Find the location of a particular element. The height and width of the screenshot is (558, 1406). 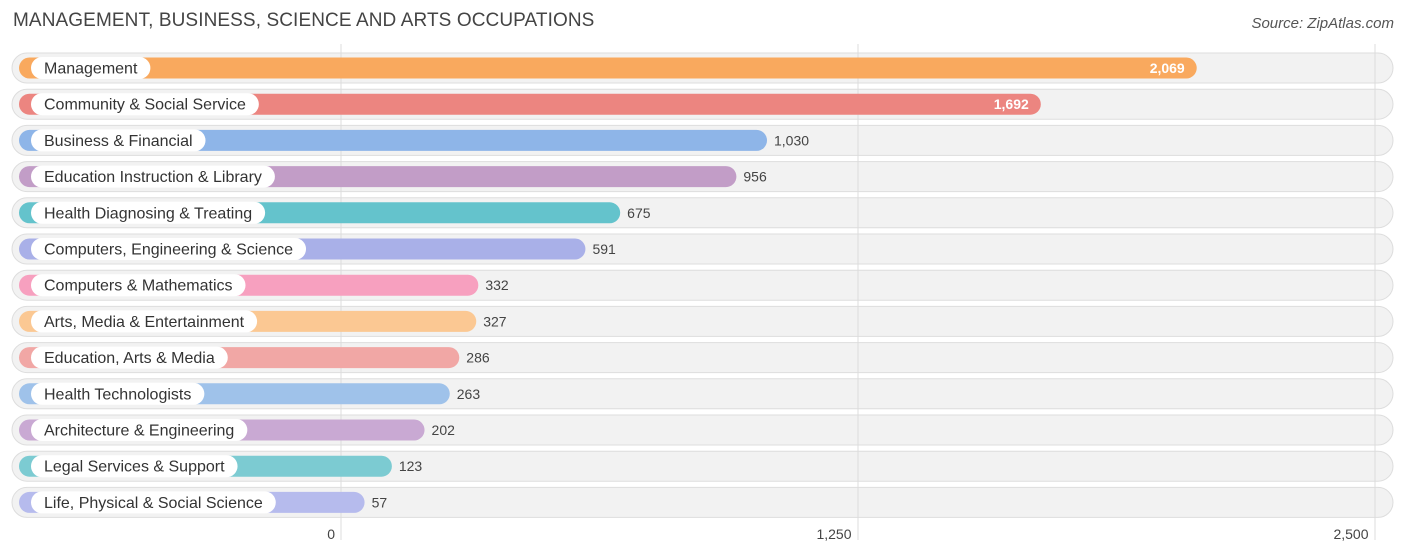

value-label: 286 is located at coordinates (478, 358).